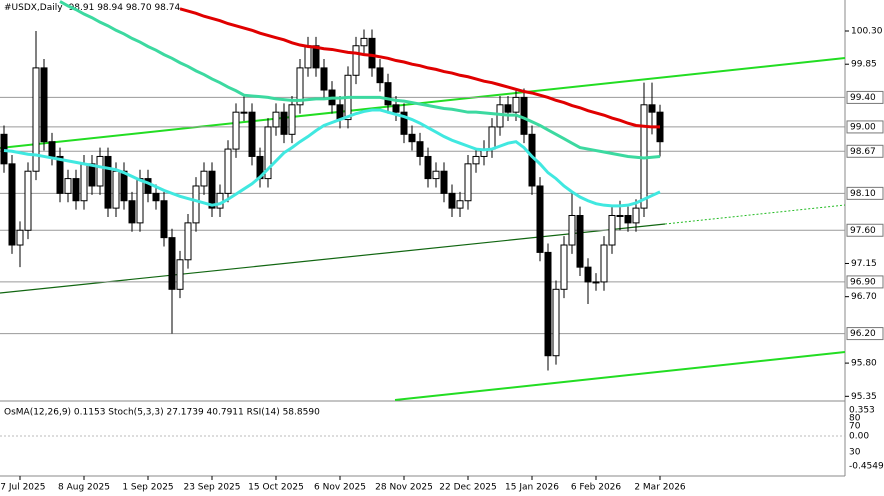 The height and width of the screenshot is (496, 884). What do you see at coordinates (404, 488) in the screenshot?
I see `x-tick-label: 28 Nov 2025` at bounding box center [404, 488].